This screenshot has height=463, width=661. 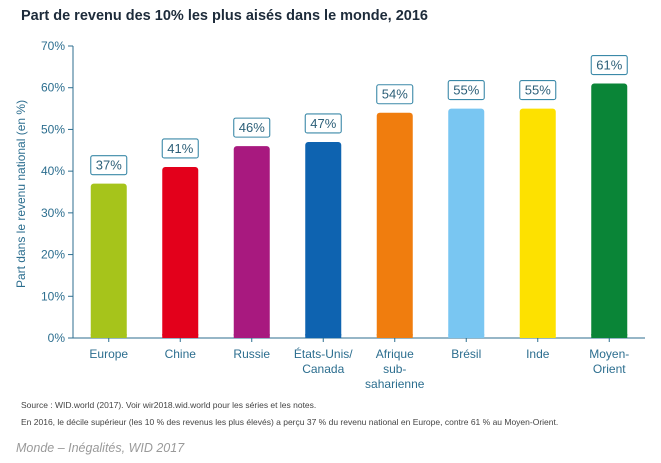 I want to click on y-tick-label: 60%, so click(x=53, y=88).